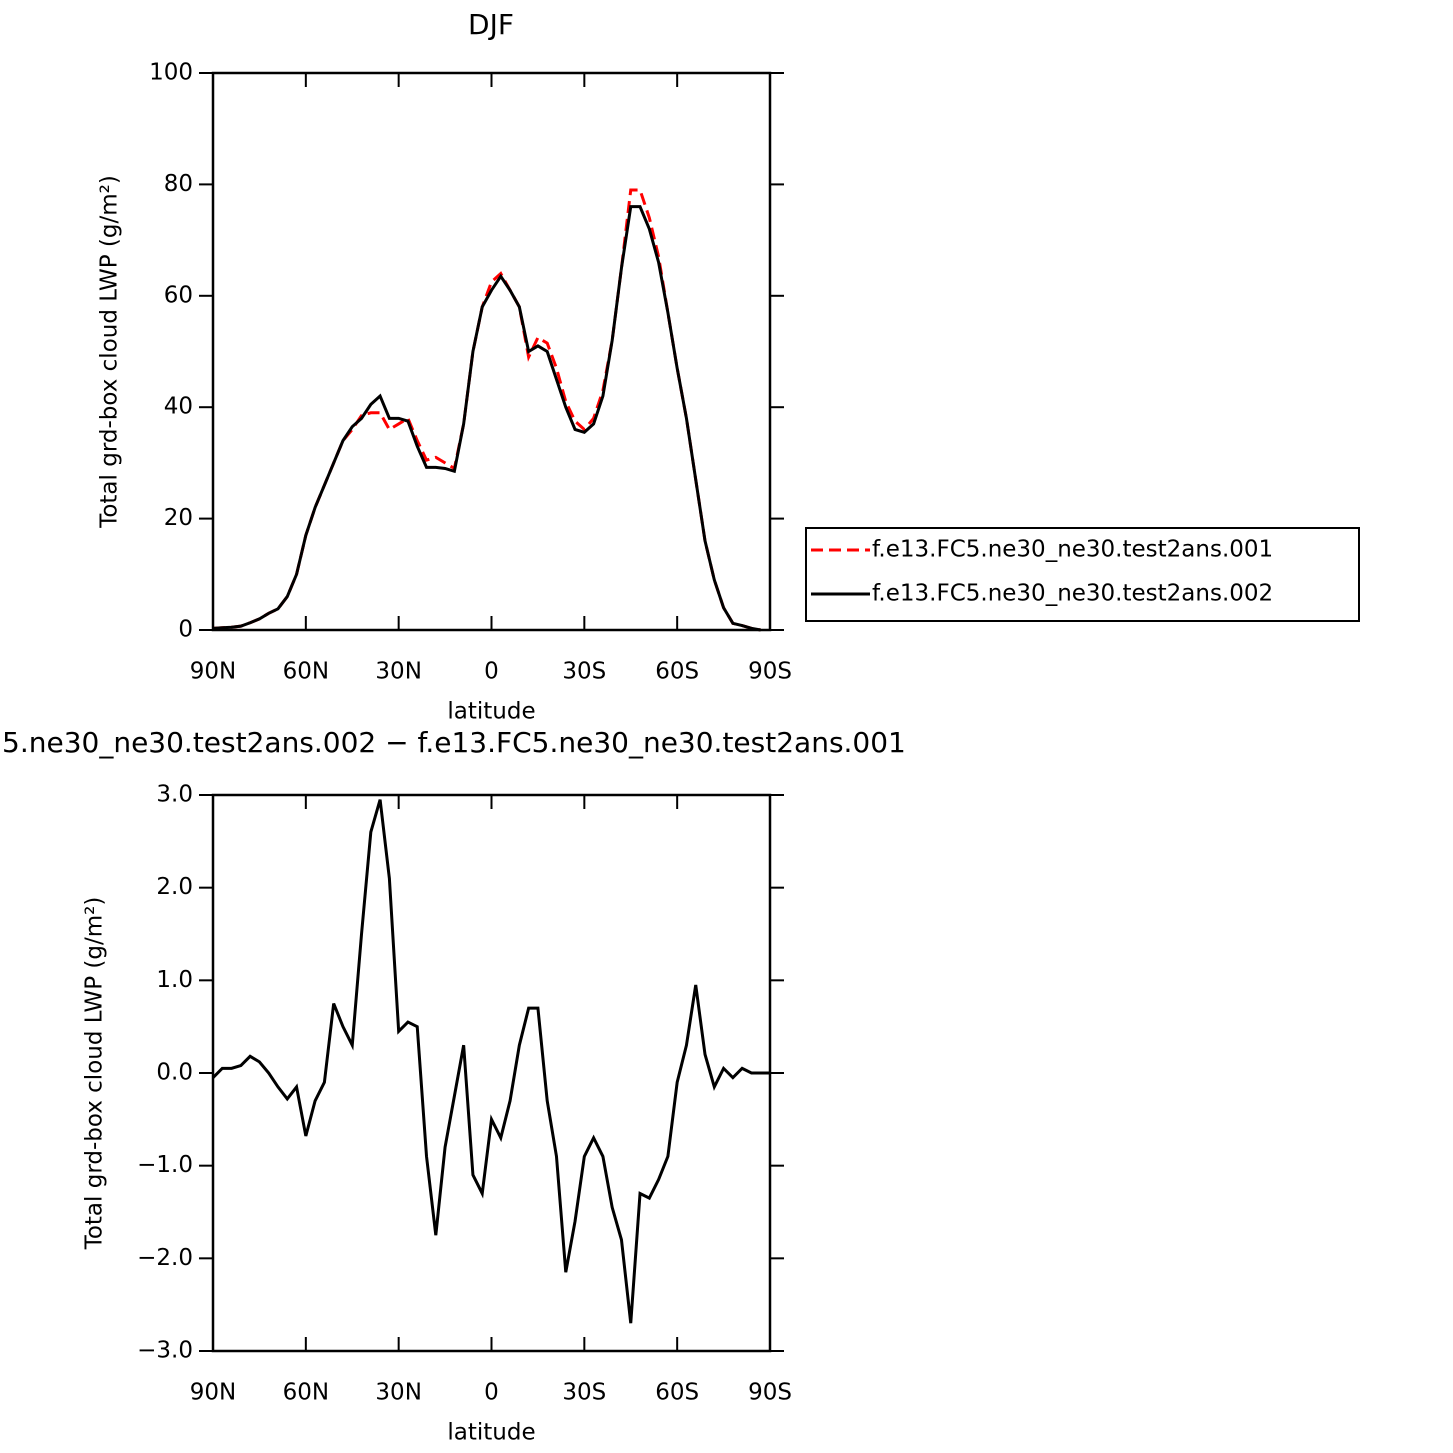  Describe the element at coordinates (1072, 550) in the screenshot. I see `legend-label: f.e13.FC5.ne30_ne30.test2ans.001` at that location.